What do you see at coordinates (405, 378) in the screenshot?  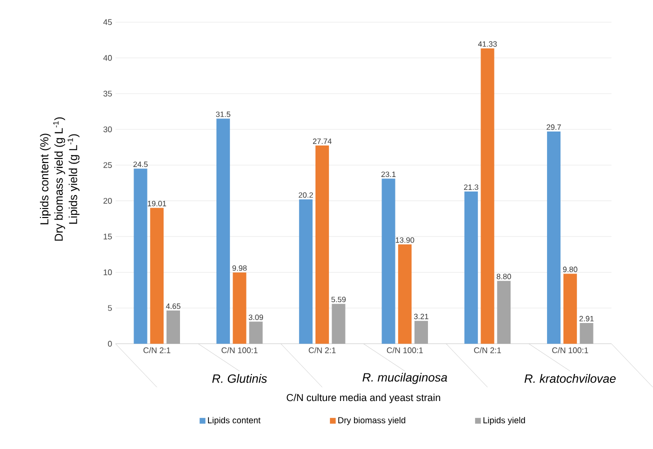 I see `text: R. mucilaginosa` at bounding box center [405, 378].